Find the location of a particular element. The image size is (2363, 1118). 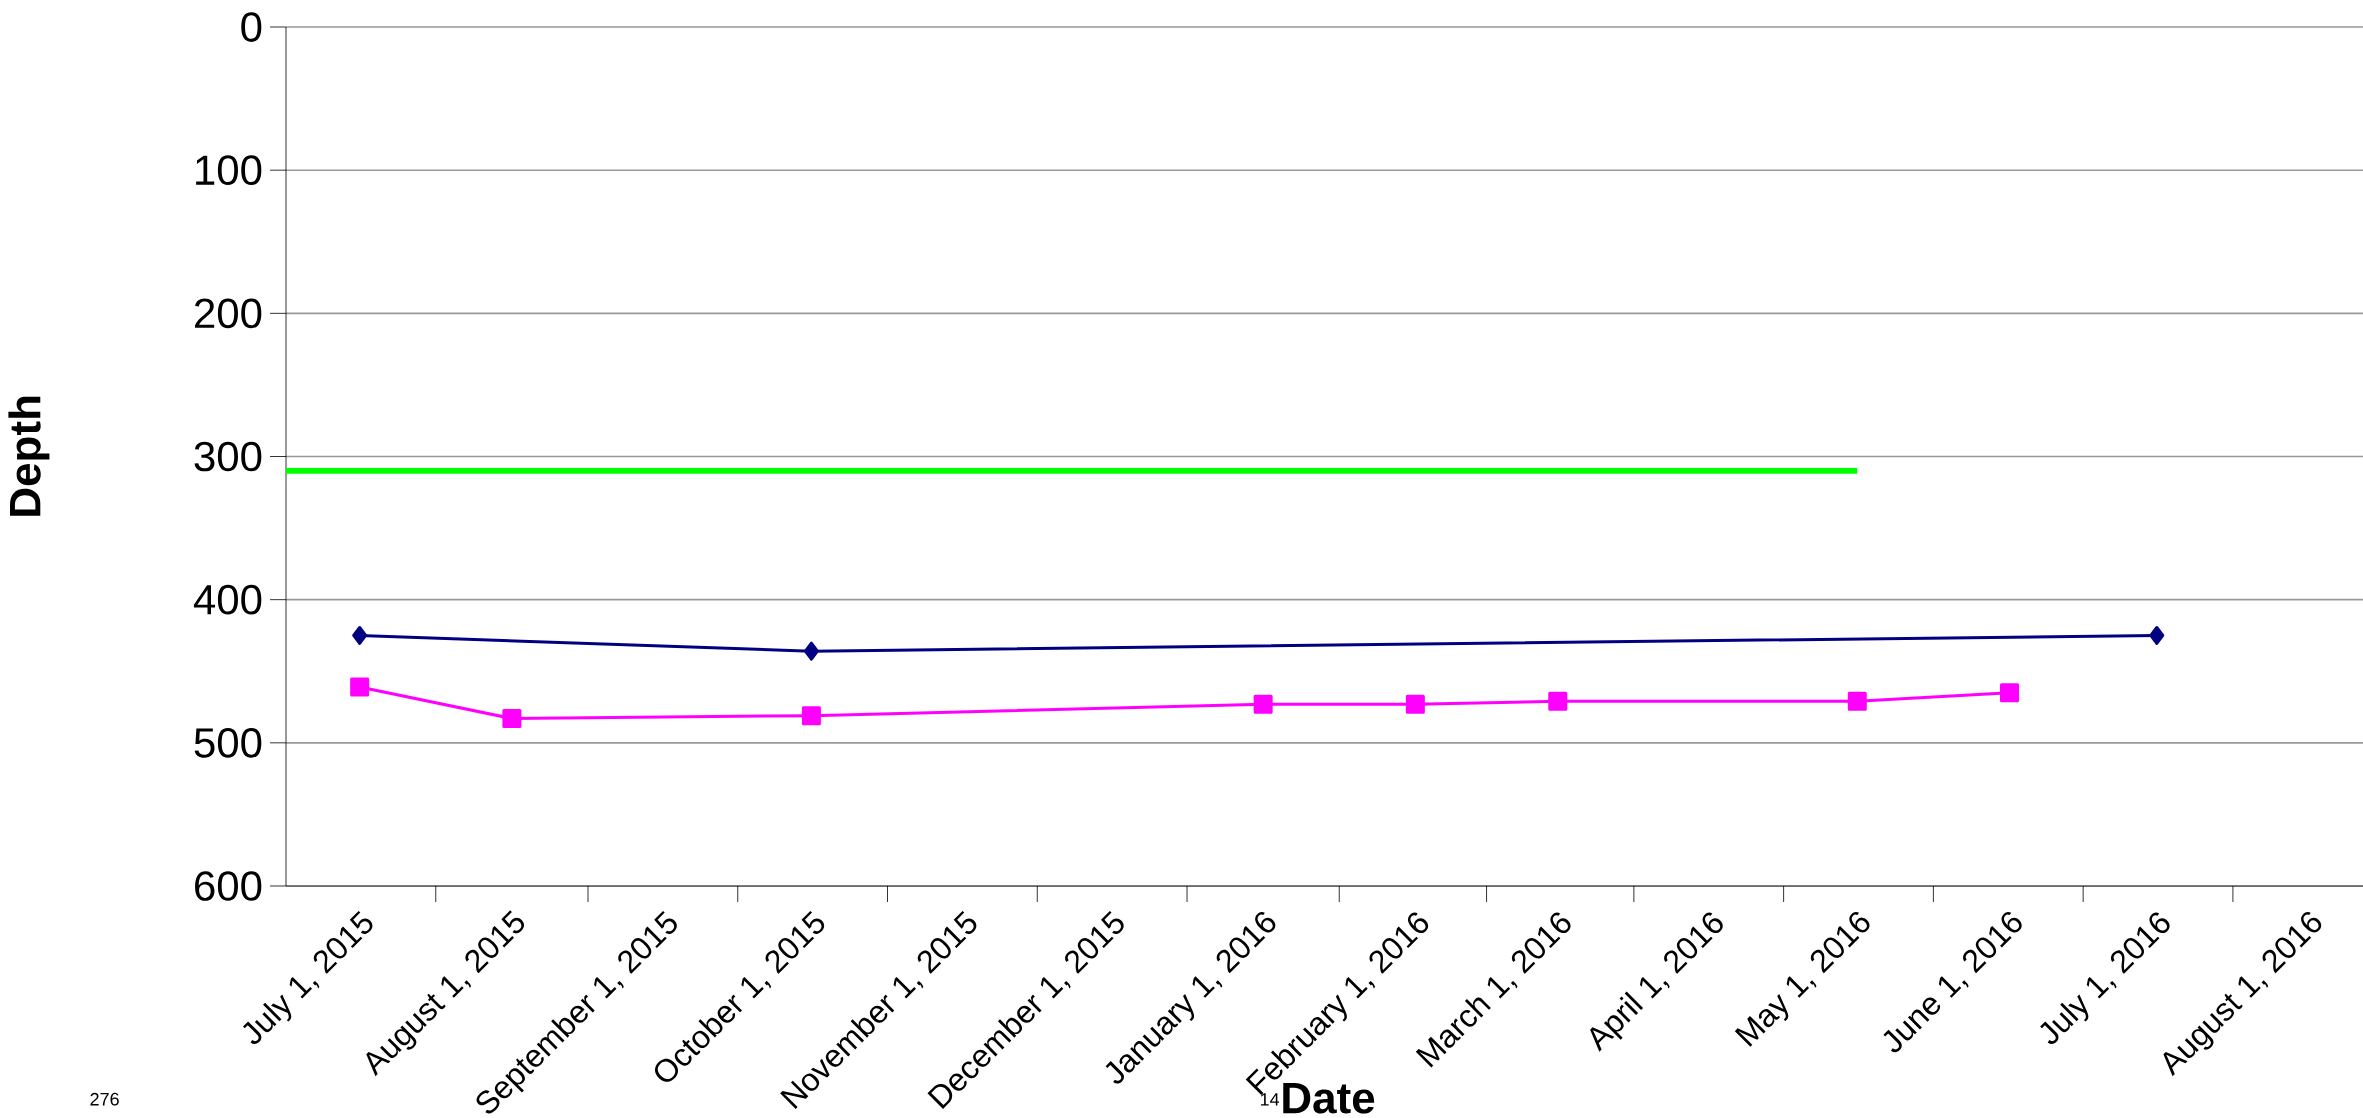

y-tick-label: 300 is located at coordinates (228, 456).